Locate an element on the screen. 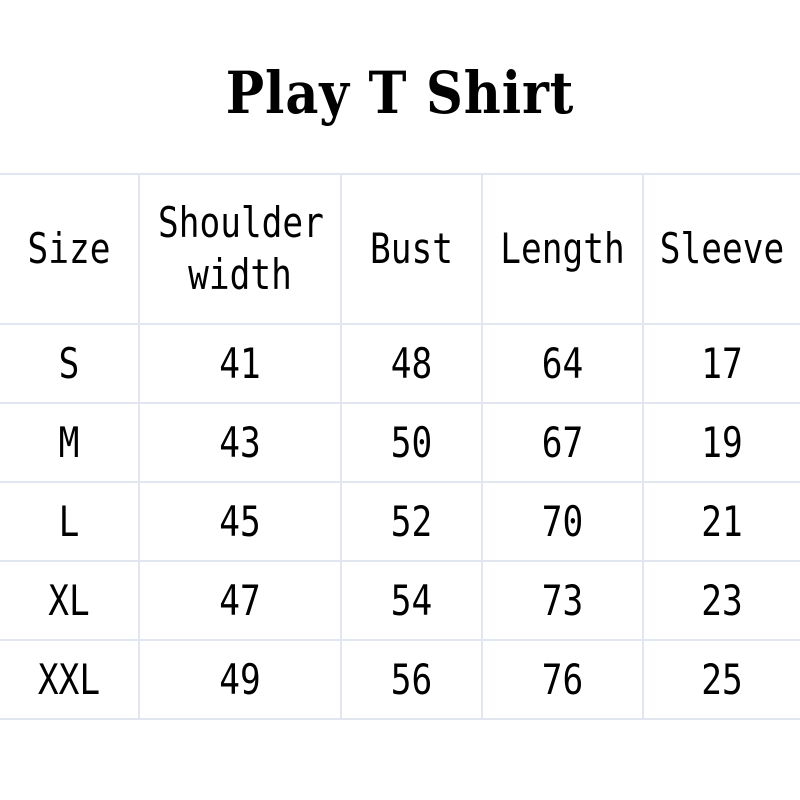 This screenshot has width=800, height=800. cell-size-value: M is located at coordinates (69, 442).